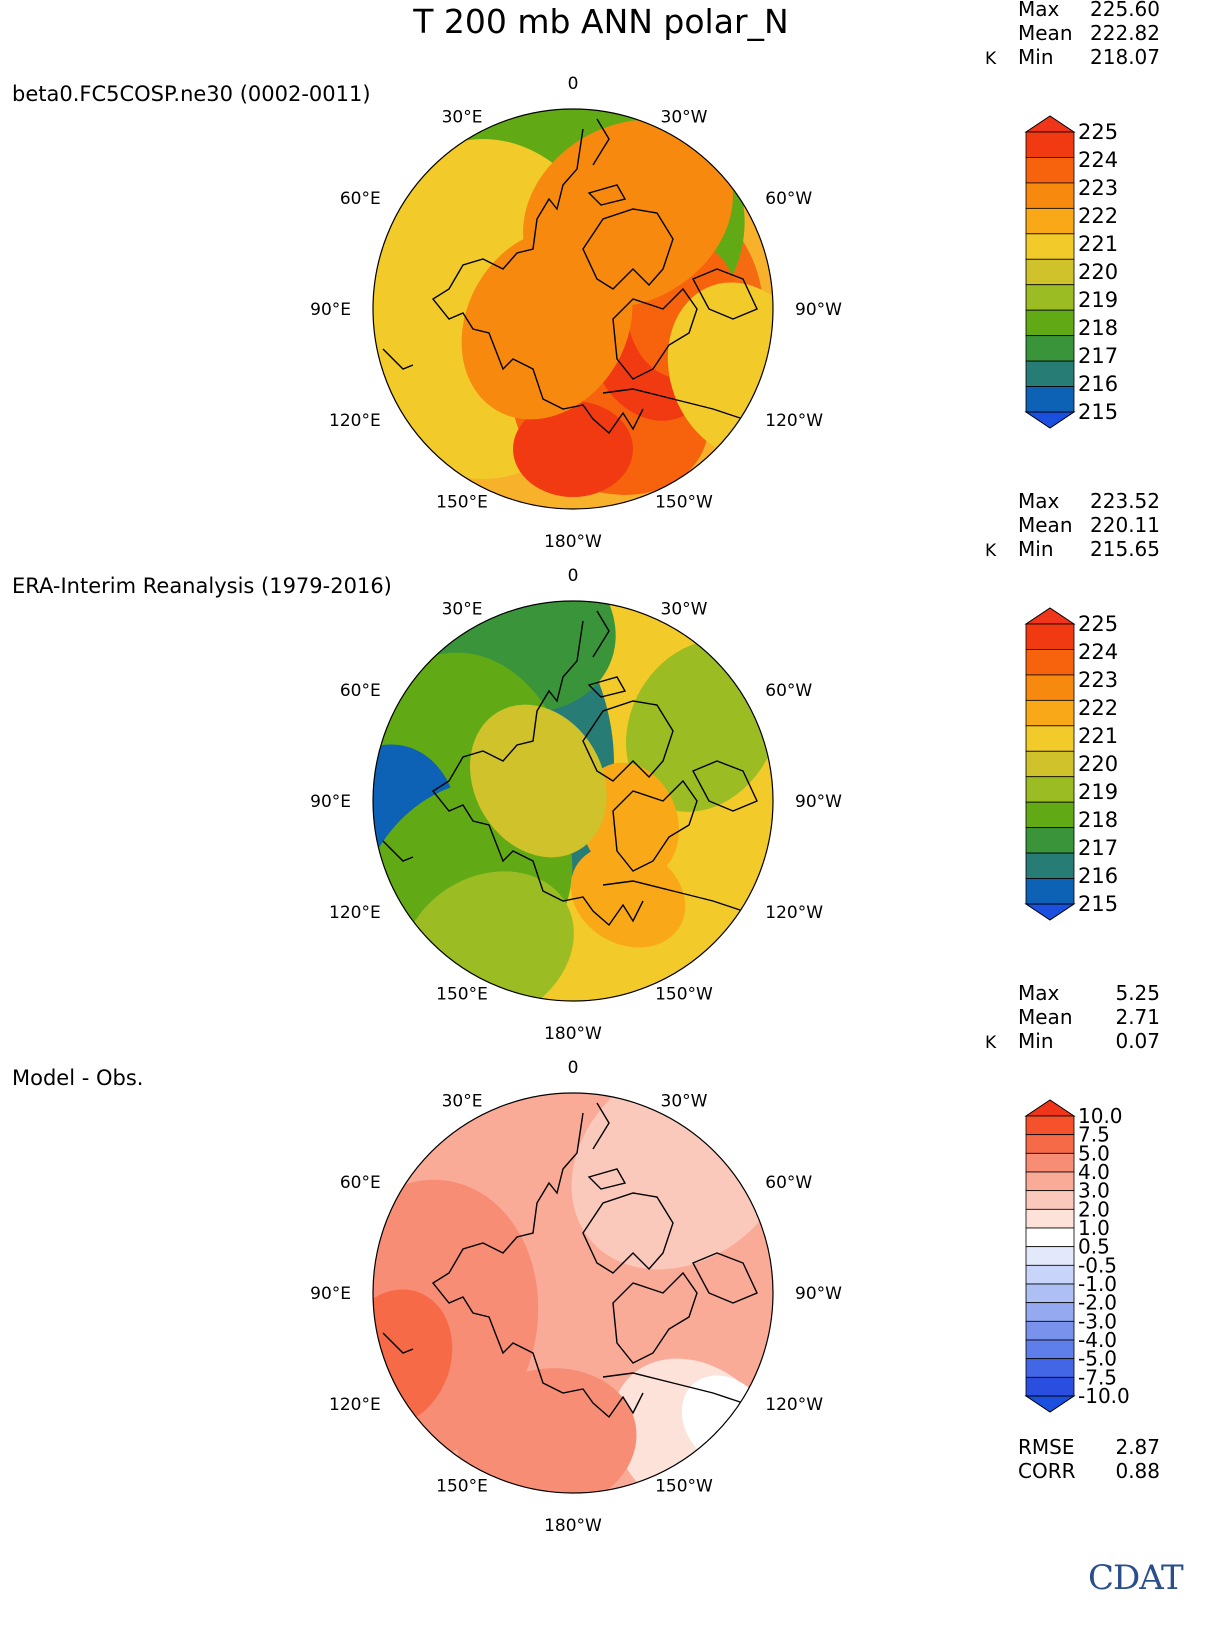  I want to click on colorbar-tick-label: -10.0, so click(1104, 1396).